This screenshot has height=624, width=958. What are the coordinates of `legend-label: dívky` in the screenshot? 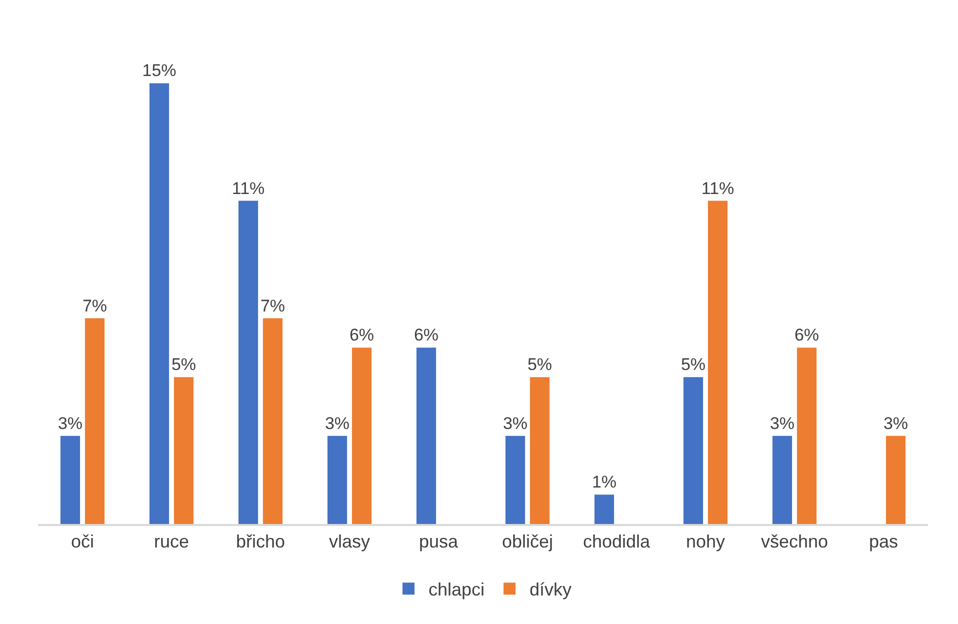 It's located at (551, 590).